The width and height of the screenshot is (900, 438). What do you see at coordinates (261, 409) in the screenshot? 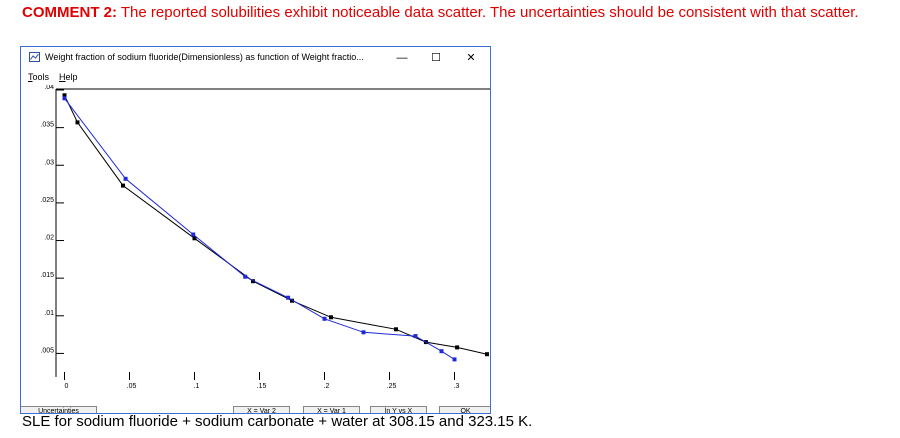
I see `x-var2-button: X = Var 2` at bounding box center [261, 409].